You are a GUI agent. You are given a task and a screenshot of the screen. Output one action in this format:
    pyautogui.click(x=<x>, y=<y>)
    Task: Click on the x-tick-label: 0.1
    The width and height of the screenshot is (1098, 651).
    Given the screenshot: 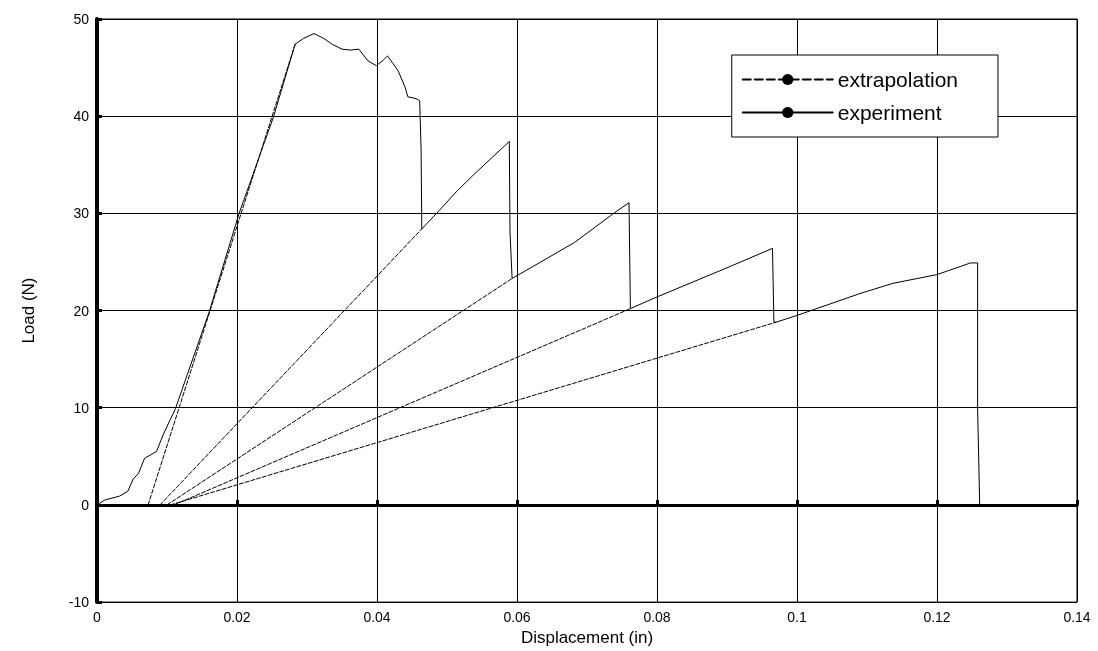 What is the action you would take?
    pyautogui.click(x=797, y=617)
    